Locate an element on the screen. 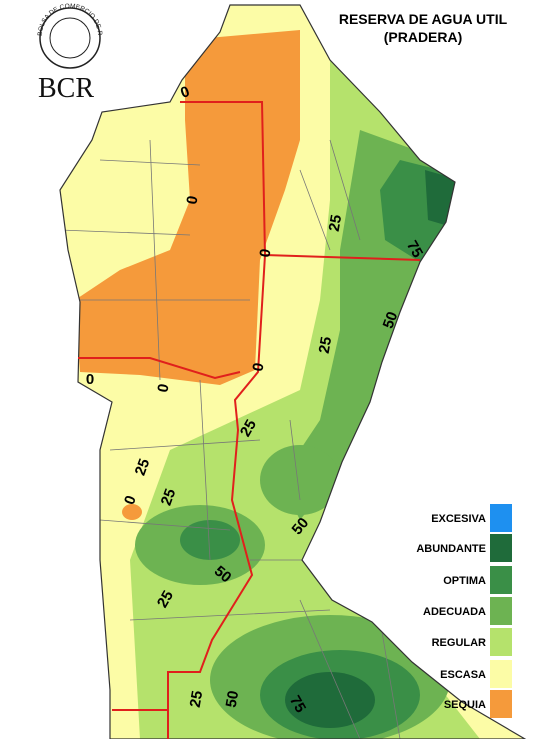  legend-label: ESCASA is located at coordinates (463, 675).